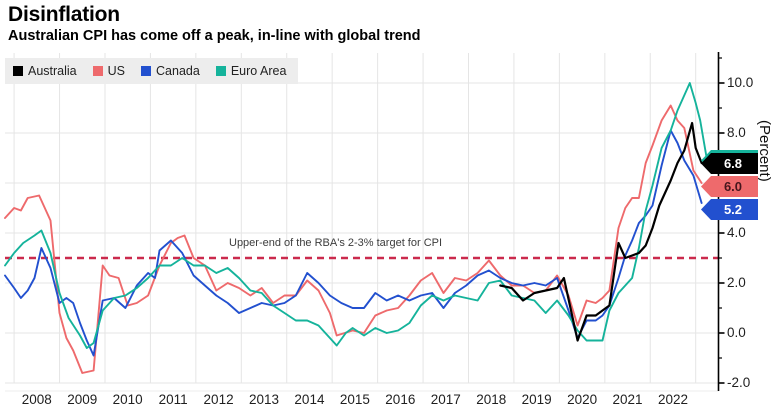  What do you see at coordinates (127, 399) in the screenshot?
I see `x-tick-label: 2010` at bounding box center [127, 399].